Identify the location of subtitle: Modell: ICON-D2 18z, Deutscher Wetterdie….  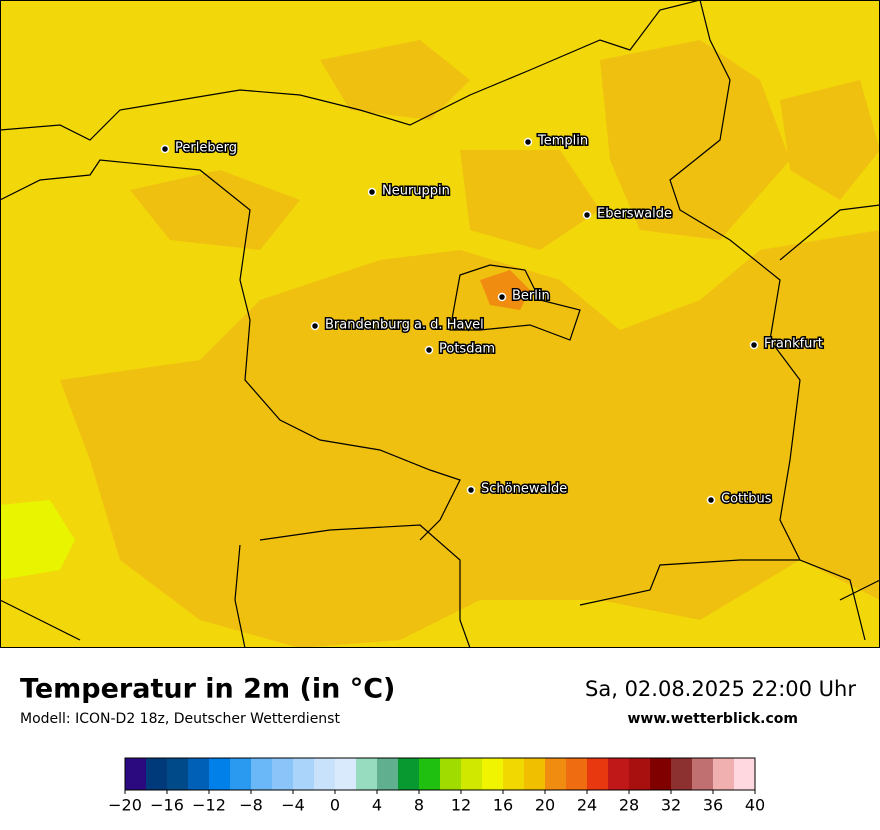
(180, 719).